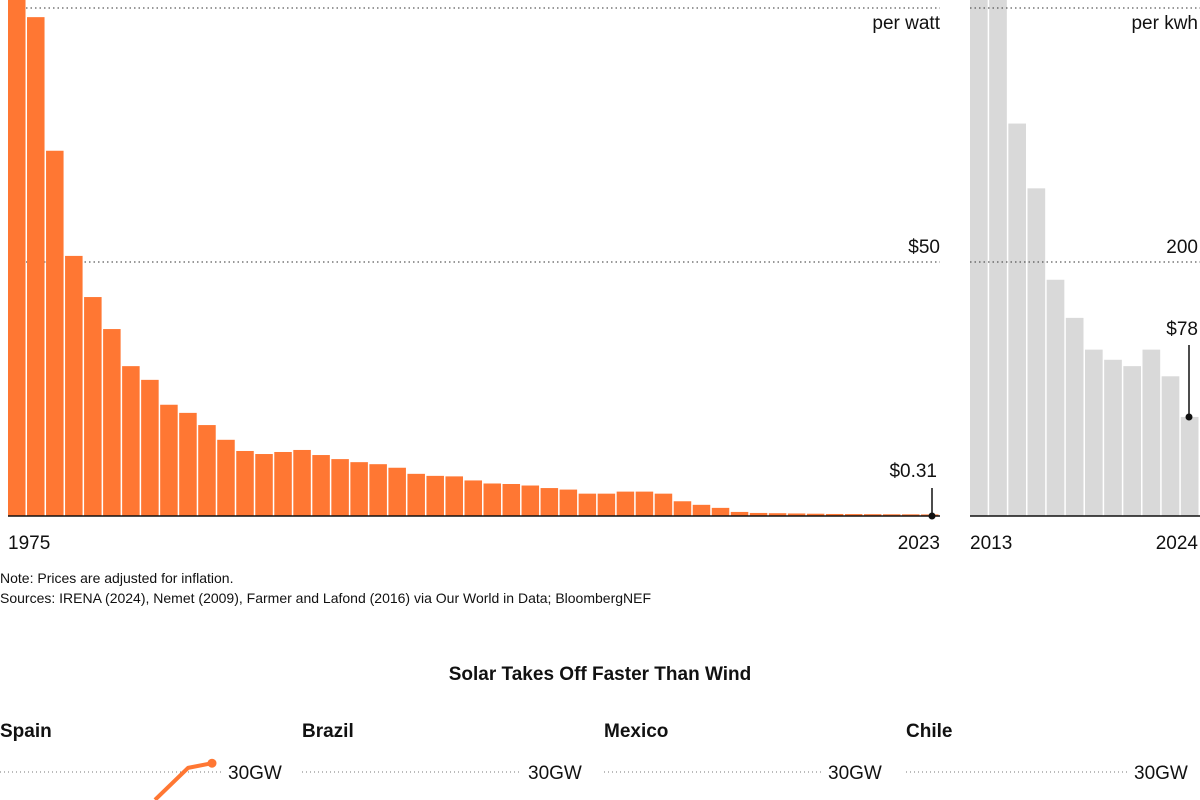 The height and width of the screenshot is (800, 1200). What do you see at coordinates (74, 386) in the screenshot?
I see `bar-1978` at bounding box center [74, 386].